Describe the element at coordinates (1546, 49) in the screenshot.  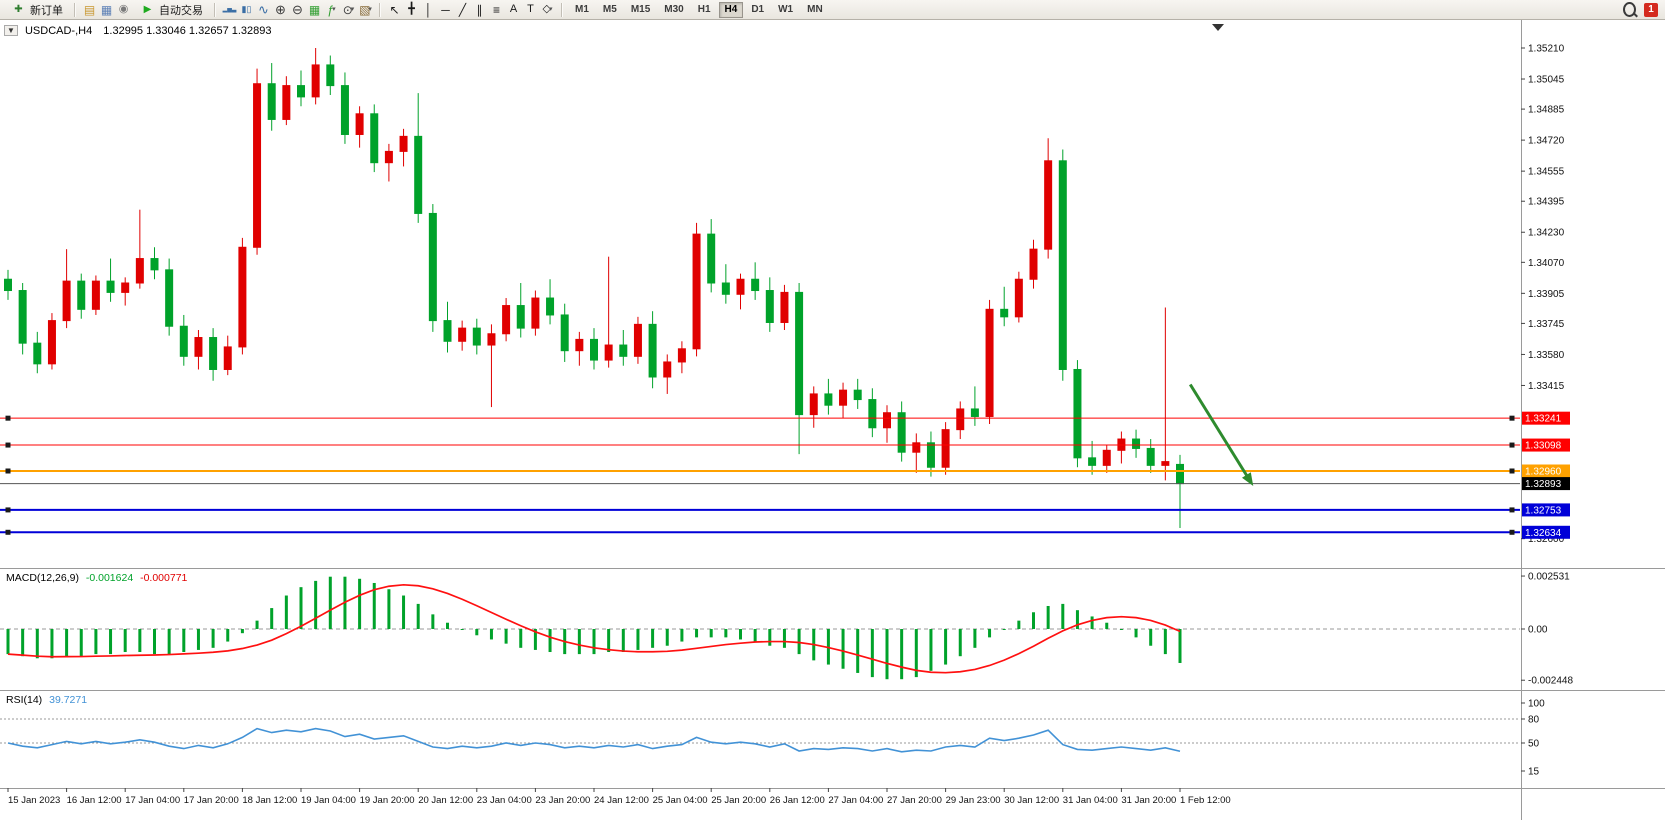
I see `price-axis-label: 1.35210` at that location.